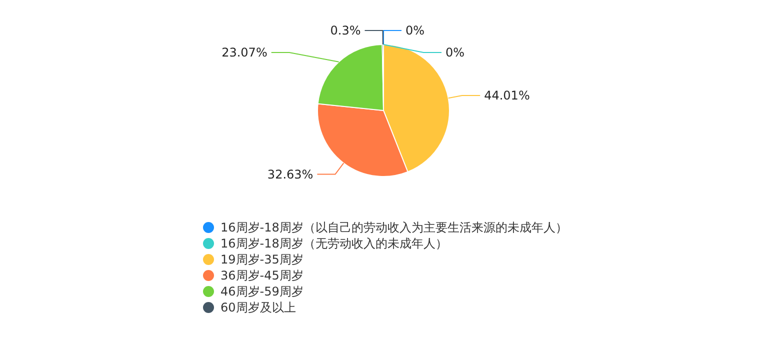 The width and height of the screenshot is (767, 340). Describe the element at coordinates (334, 243) in the screenshot. I see `legend-label: 16周岁-18周岁（无劳动收入的未成年人）` at that location.